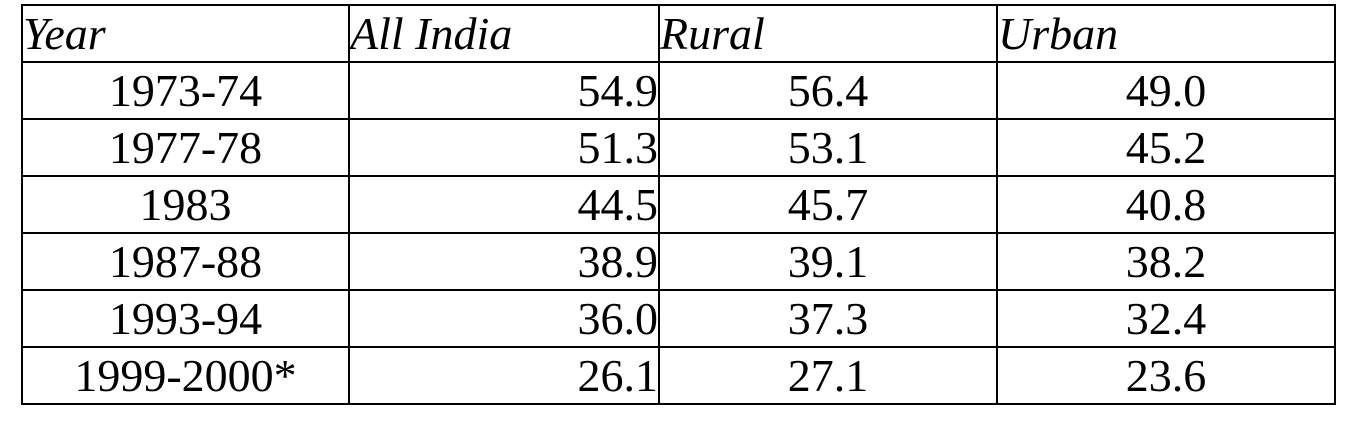 The width and height of the screenshot is (1355, 421). What do you see at coordinates (828, 318) in the screenshot?
I see `cell-rural: 37.3` at bounding box center [828, 318].